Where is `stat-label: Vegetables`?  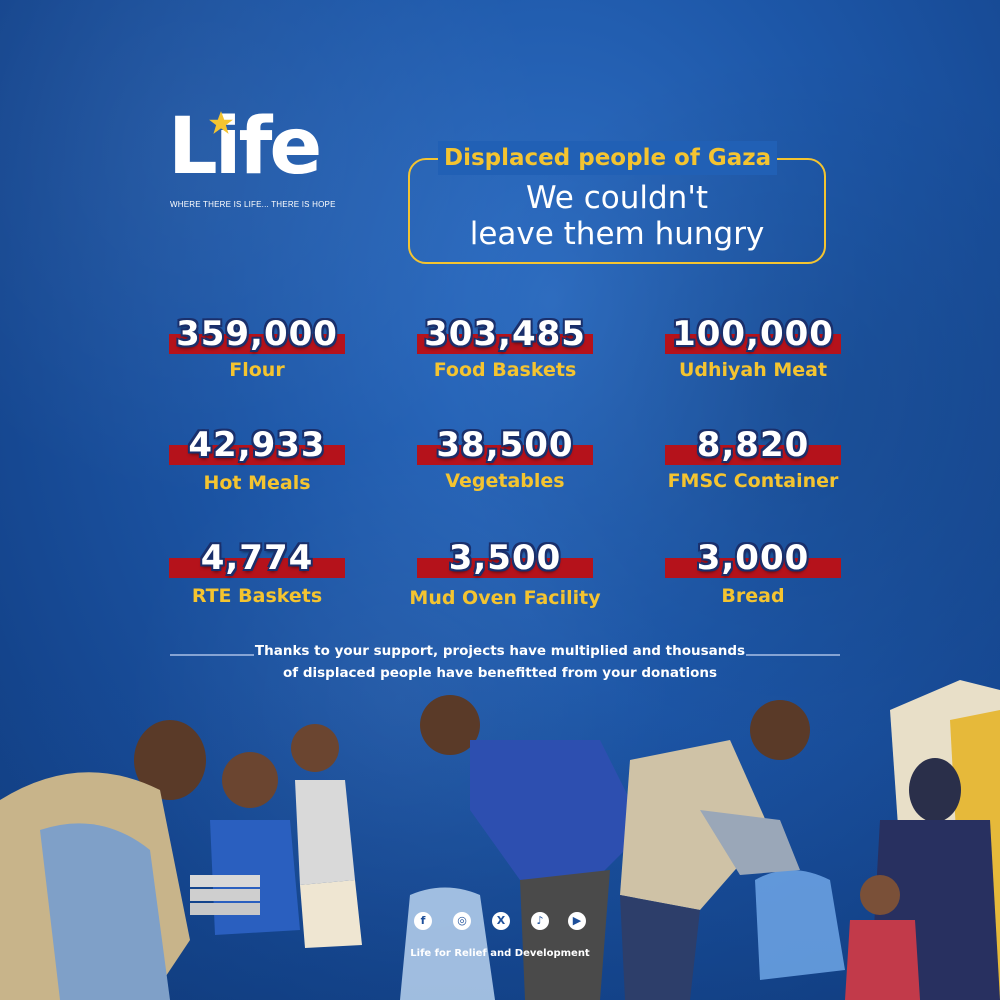
stat-label: Vegetables is located at coordinates (505, 481).